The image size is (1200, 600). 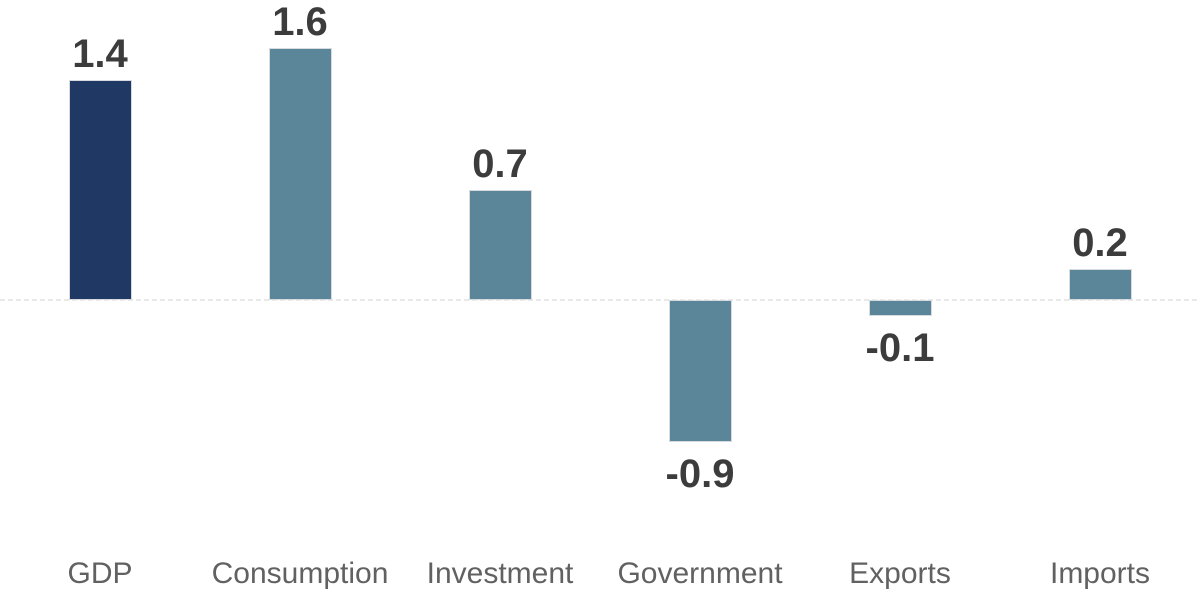 What do you see at coordinates (900, 573) in the screenshot?
I see `category-label-exports: Exports` at bounding box center [900, 573].